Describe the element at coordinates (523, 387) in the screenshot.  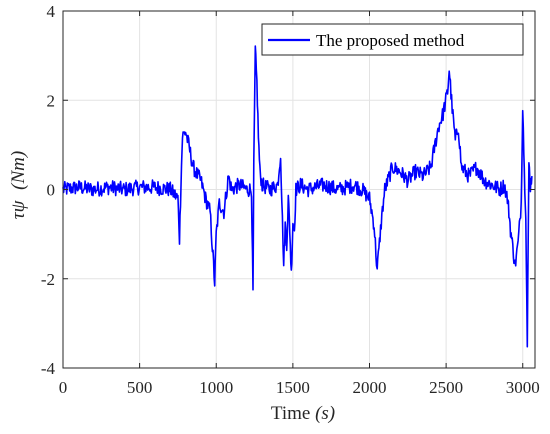
I see `x-tick-label: 3000` at that location.